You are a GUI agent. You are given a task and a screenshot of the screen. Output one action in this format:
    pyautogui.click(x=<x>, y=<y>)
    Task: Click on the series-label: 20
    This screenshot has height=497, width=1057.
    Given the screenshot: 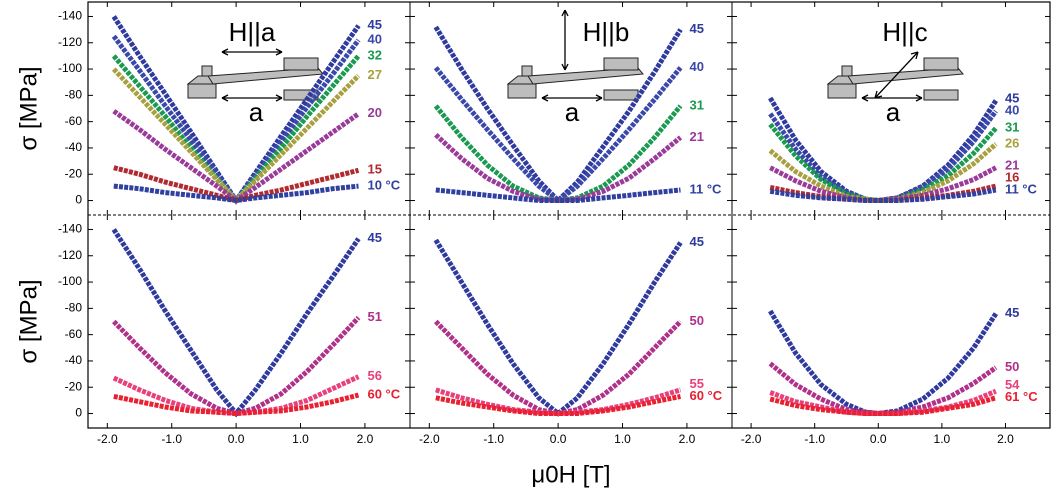 What is the action you would take?
    pyautogui.click(x=374, y=112)
    